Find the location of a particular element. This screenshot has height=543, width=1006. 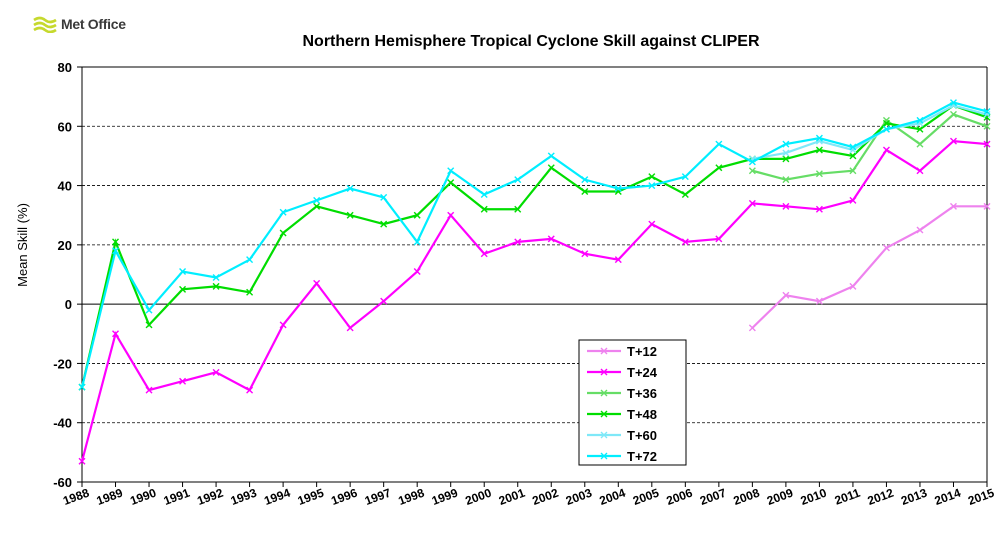

y-tick-label: 60 is located at coordinates (65, 126).